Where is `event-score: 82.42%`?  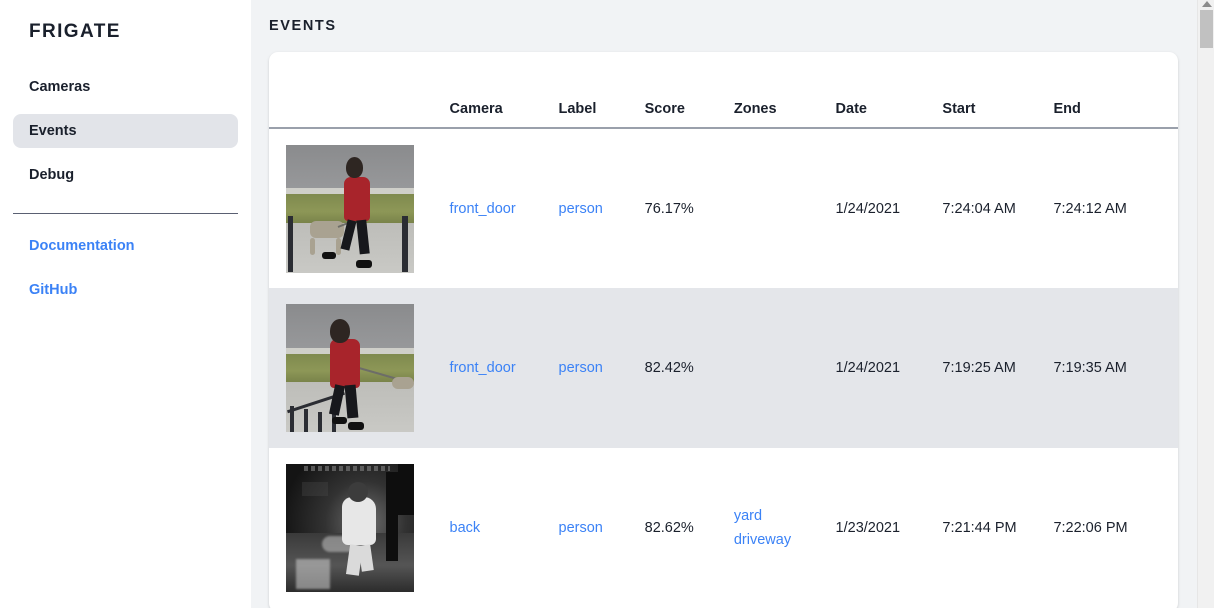 event-score: 82.42% is located at coordinates (669, 368).